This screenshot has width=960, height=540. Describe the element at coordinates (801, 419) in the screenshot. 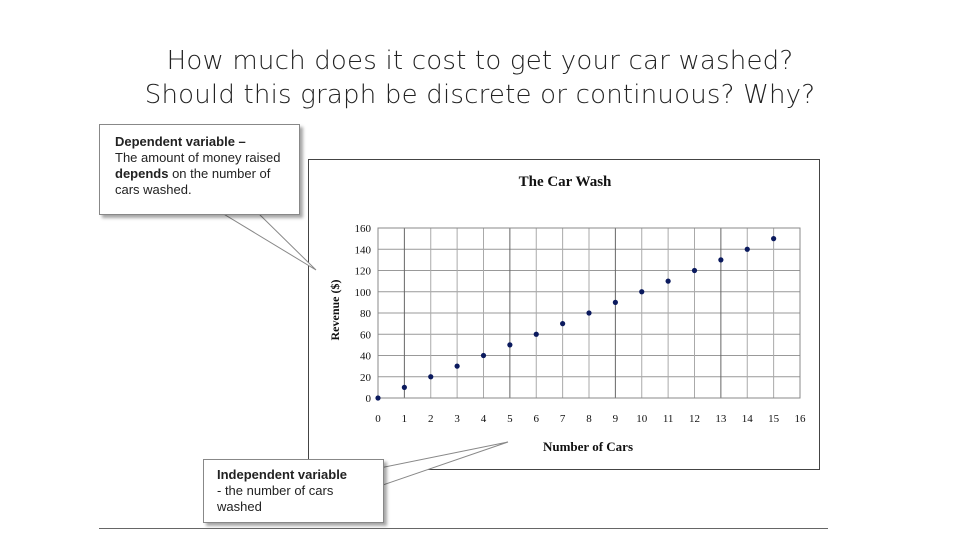

I see `x-tick-label: 16` at that location.